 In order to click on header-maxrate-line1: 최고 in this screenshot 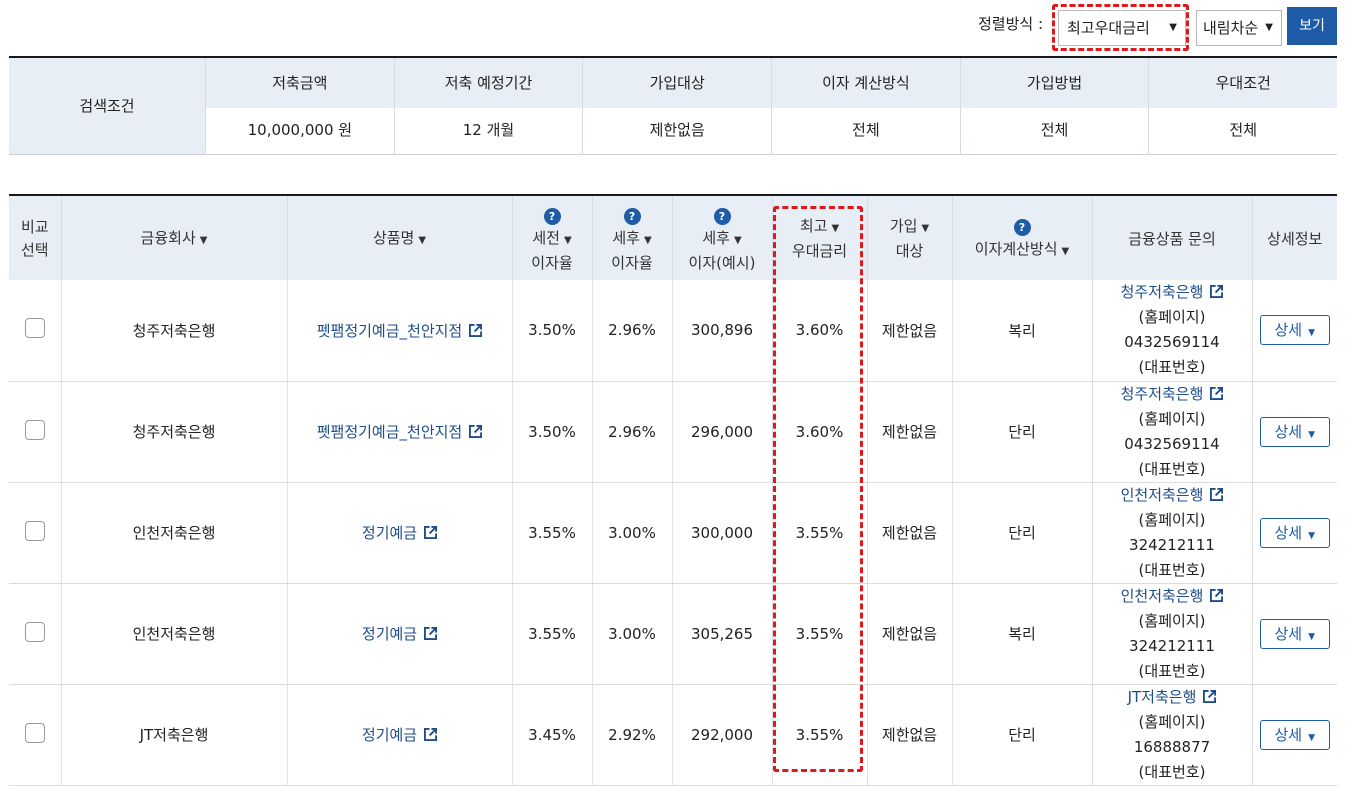, I will do `click(813, 226)`.